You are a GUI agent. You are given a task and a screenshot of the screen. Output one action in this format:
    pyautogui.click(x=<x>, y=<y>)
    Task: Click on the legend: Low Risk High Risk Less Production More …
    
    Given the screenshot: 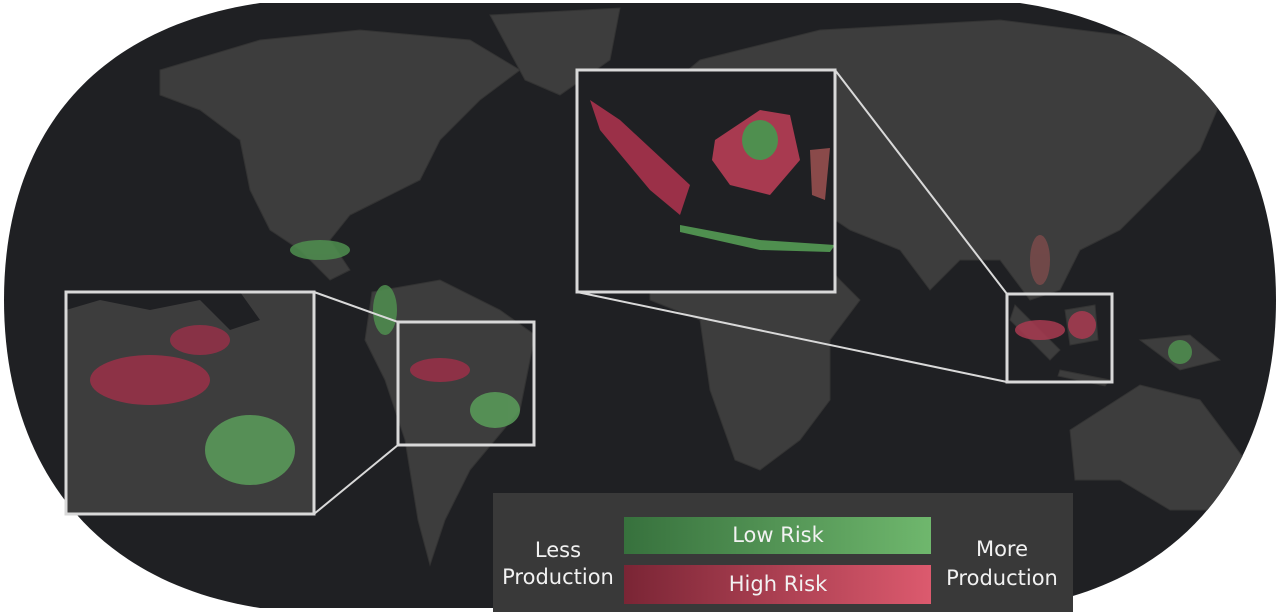 What is the action you would take?
    pyautogui.click(x=783, y=552)
    